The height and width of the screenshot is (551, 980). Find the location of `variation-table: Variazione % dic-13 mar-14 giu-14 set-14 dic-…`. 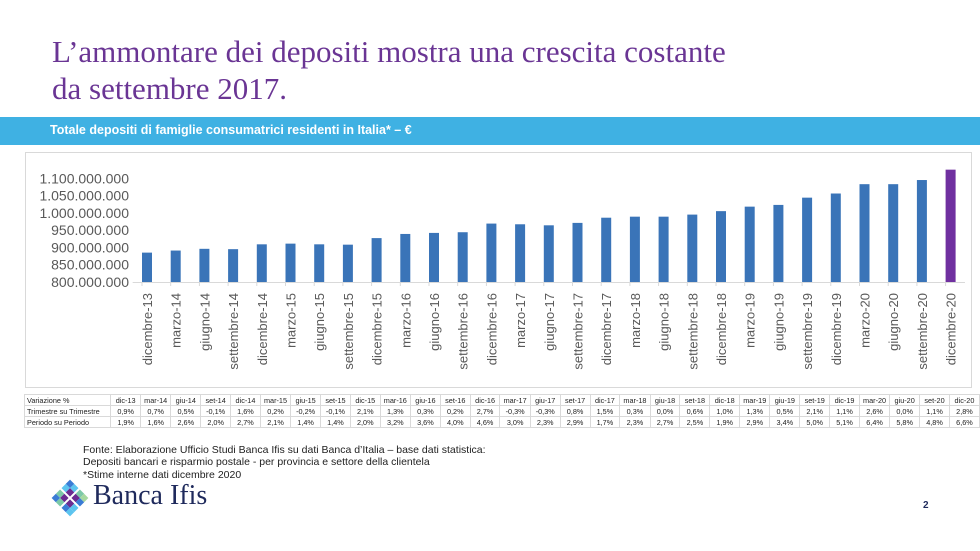

variation-table: Variazione % dic-13 mar-14 giu-14 set-14 dic-… is located at coordinates (501, 411).